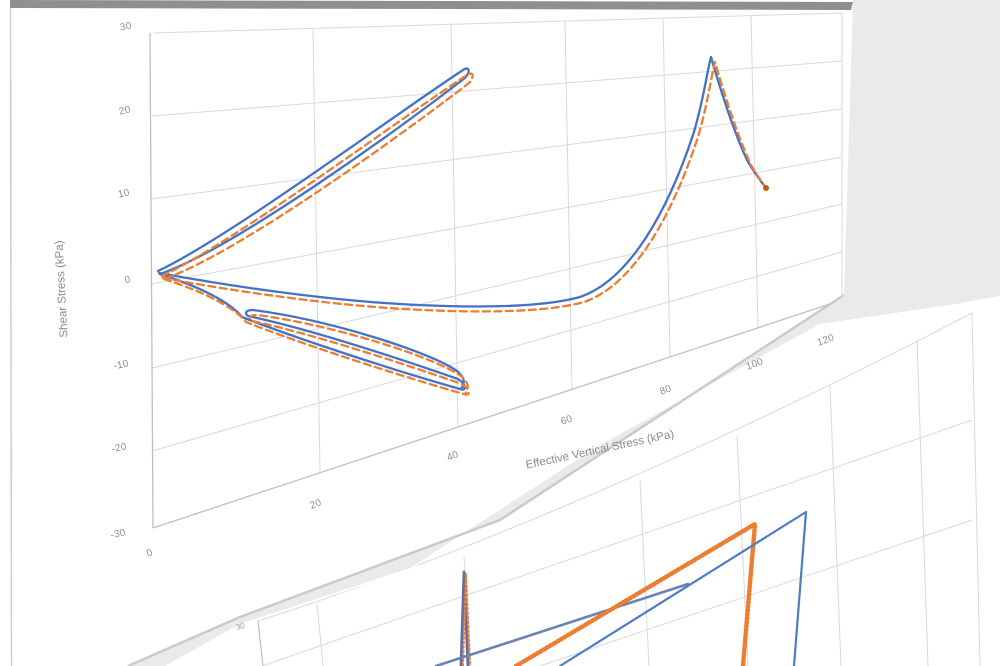 Image resolution: width=1000 pixels, height=666 pixels. Describe the element at coordinates (151, 280) in the screenshot. I see `chart1-y-axis` at that location.